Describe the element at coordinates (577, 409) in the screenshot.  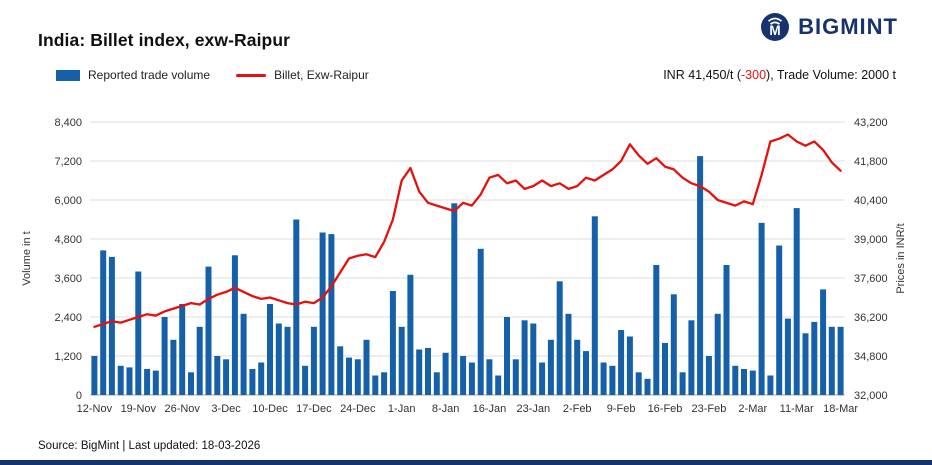
I see `x-axis-tick: 2-Feb` at that location.